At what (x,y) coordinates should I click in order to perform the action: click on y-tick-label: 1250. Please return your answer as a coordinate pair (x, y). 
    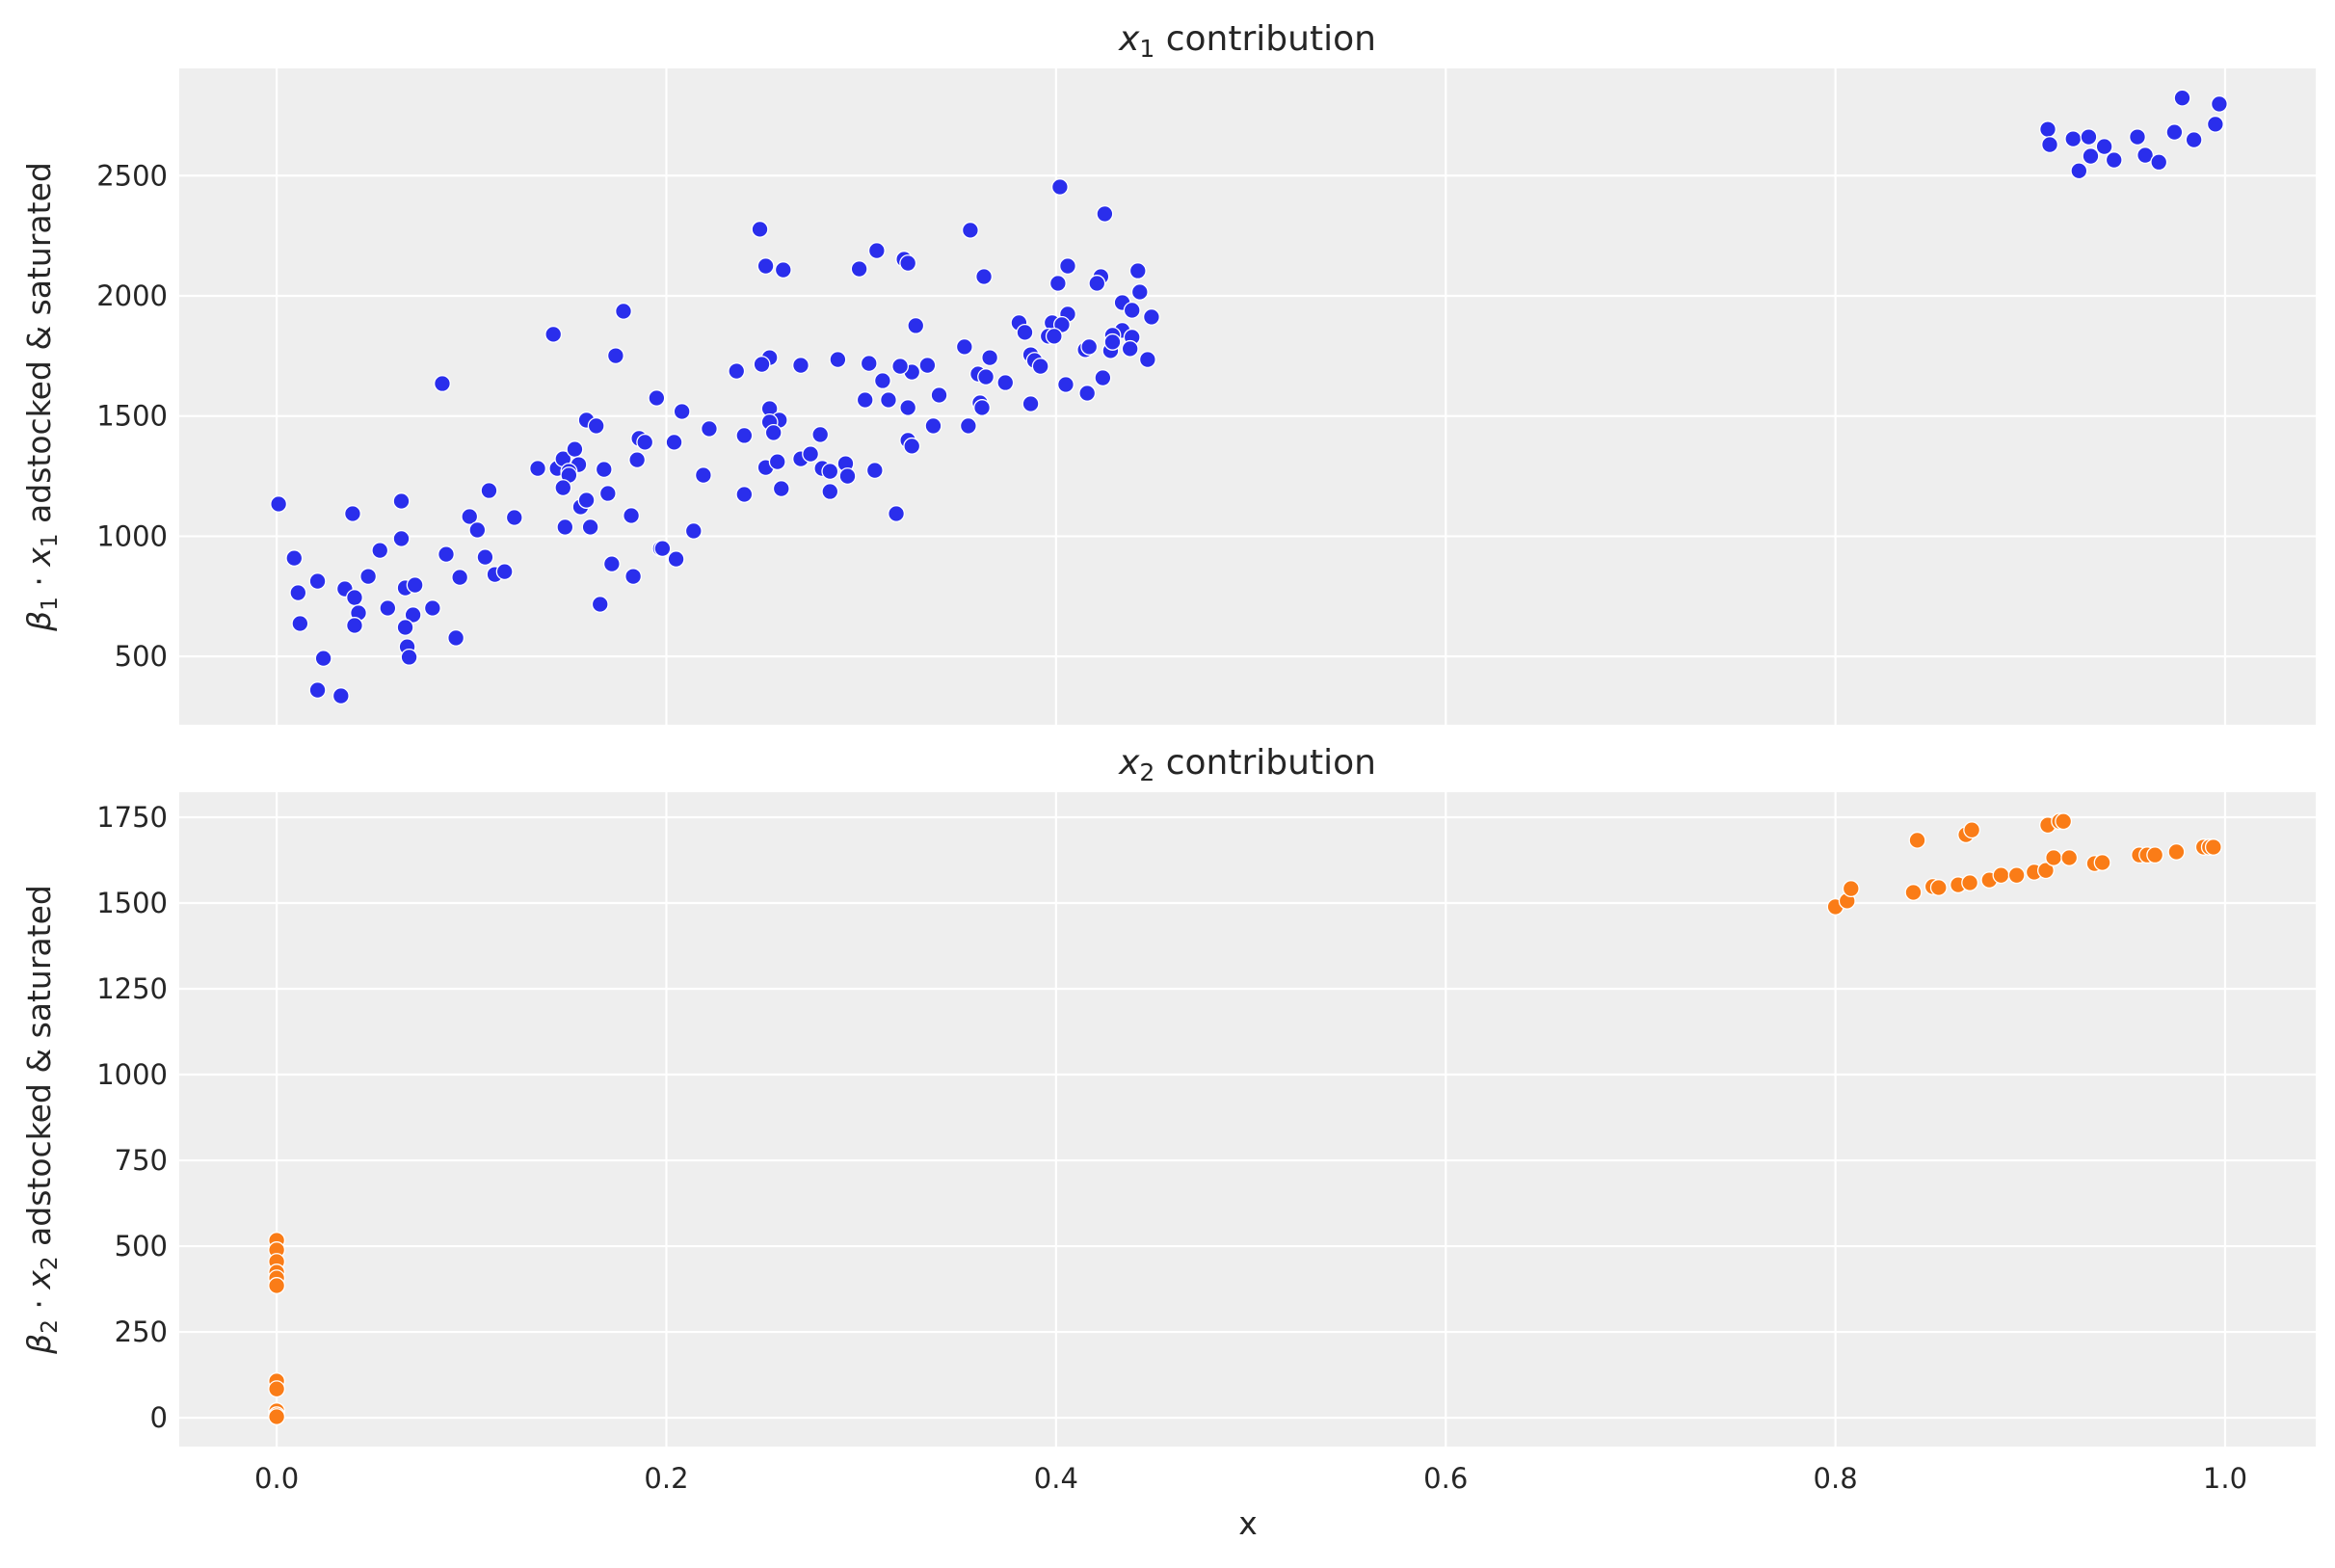
    Looking at the image, I should click on (132, 988).